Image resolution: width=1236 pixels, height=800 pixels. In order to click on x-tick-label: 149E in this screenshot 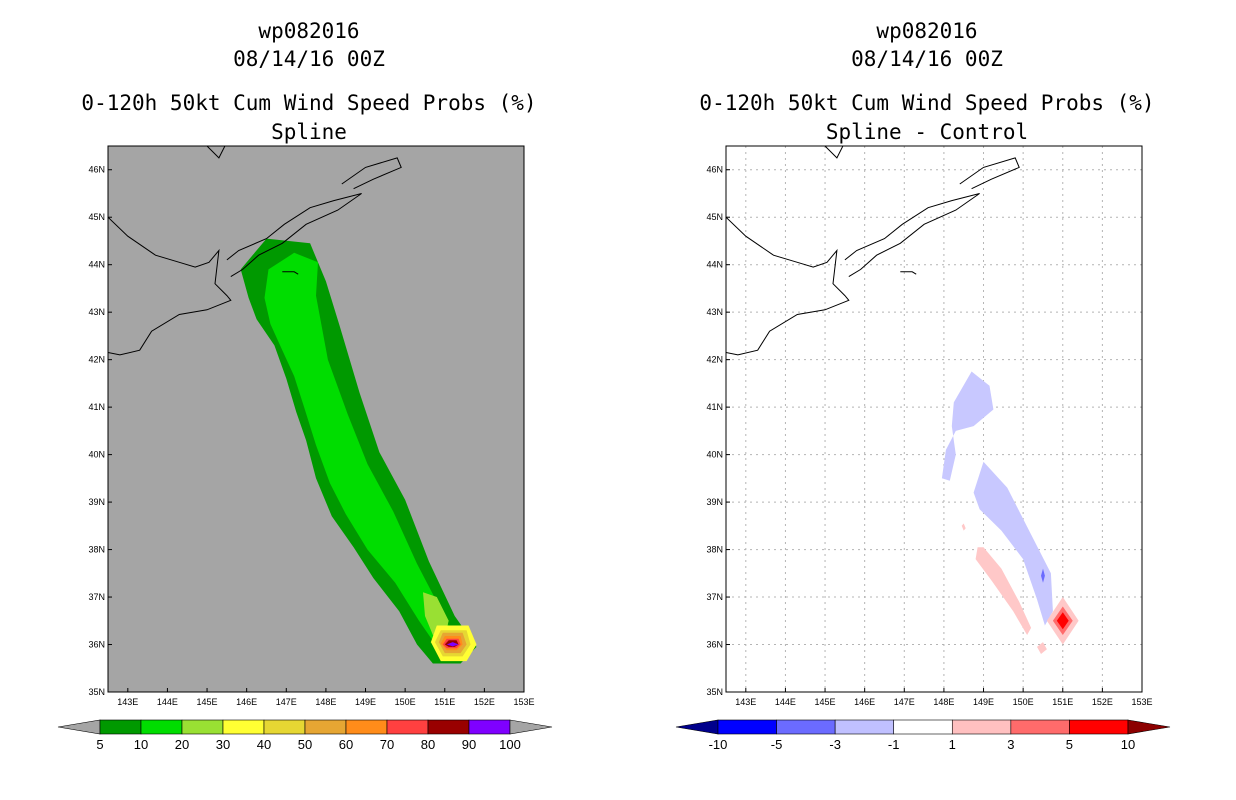, I will do `click(983, 702)`.